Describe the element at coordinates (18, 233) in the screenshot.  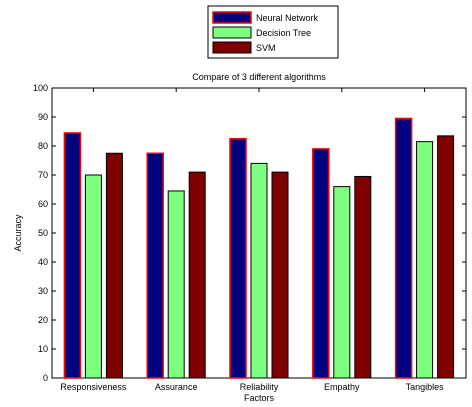
I see `y-axis-label: Accuracy` at that location.